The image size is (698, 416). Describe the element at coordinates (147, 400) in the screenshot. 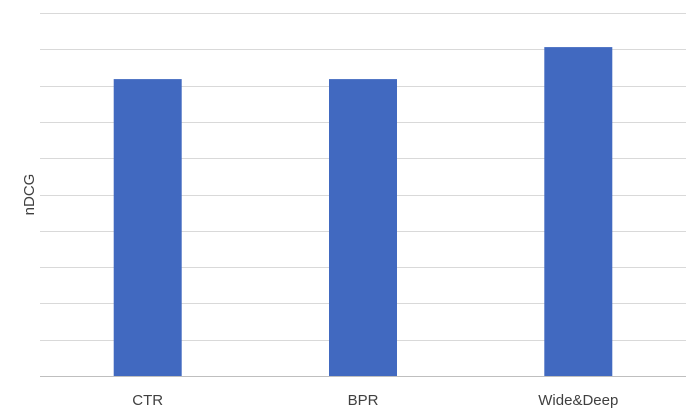

I see `x-tick-label: CTR` at that location.